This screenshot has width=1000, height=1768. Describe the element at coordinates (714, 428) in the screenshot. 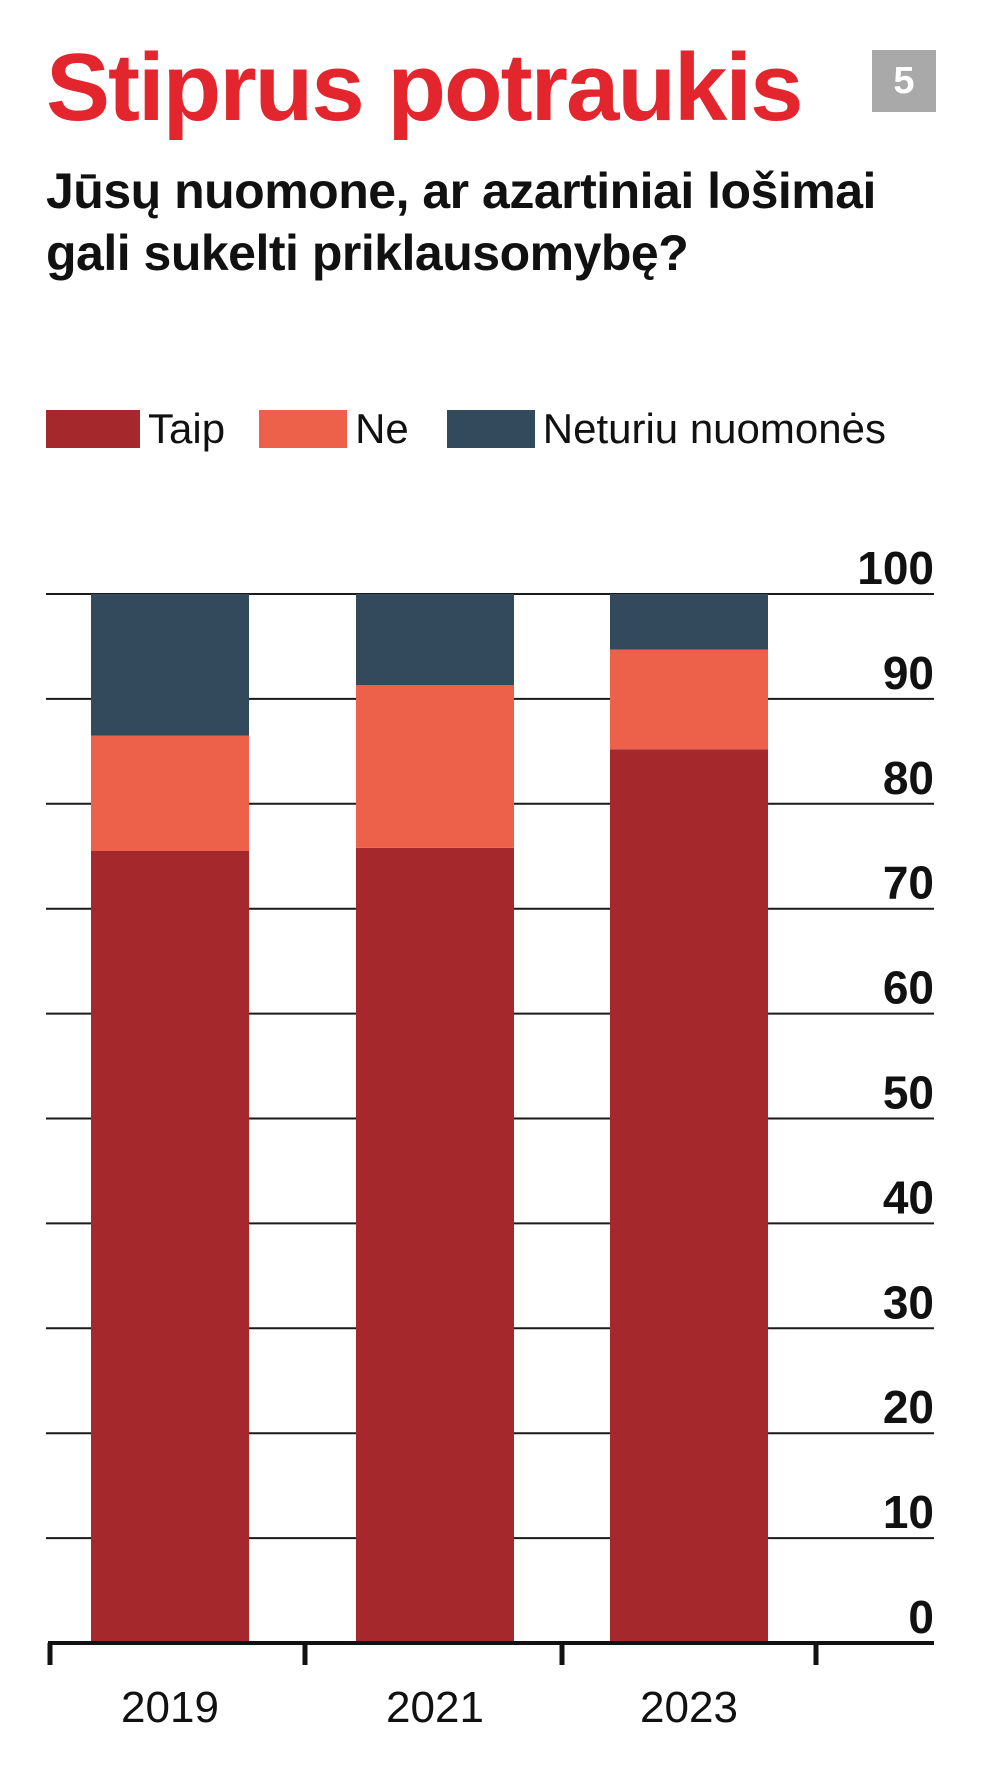

I see `legend-label-neturiu: Neturiu nuomonės` at that location.